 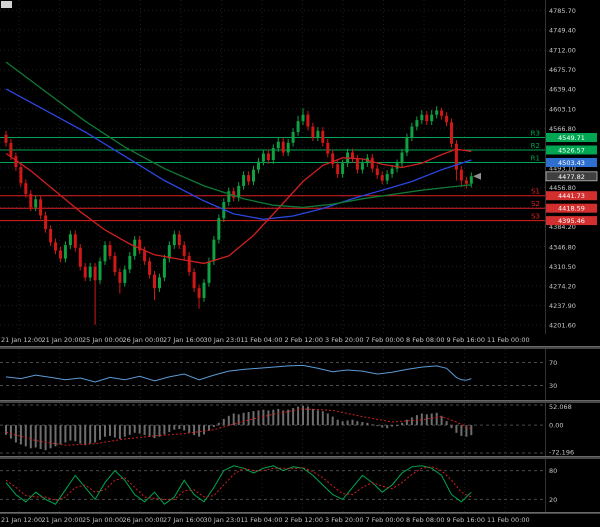 I want to click on date-tick-label: 3 Feb 20:00, so click(x=344, y=520).